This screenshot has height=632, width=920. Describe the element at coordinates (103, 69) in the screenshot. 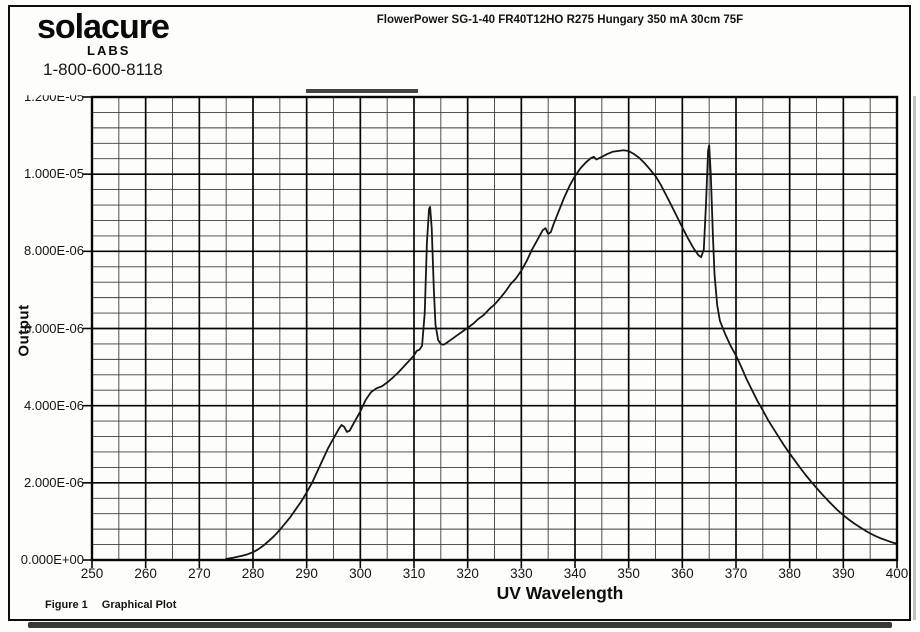

I see `phone-number: 1-800-600-8118` at that location.